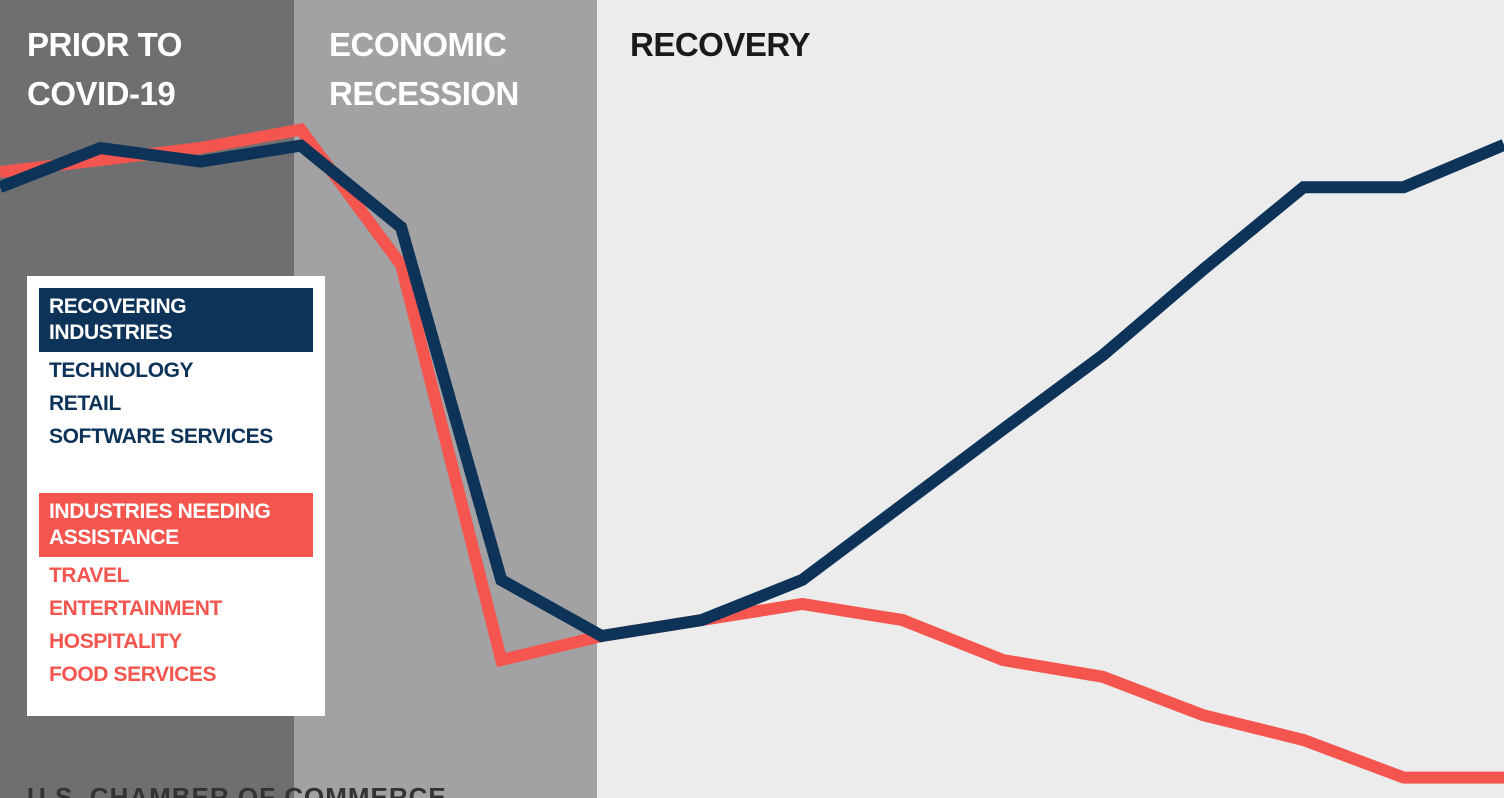 This screenshot has height=798, width=1504. I want to click on legend-item: ENTERTAINMENT, so click(135, 608).